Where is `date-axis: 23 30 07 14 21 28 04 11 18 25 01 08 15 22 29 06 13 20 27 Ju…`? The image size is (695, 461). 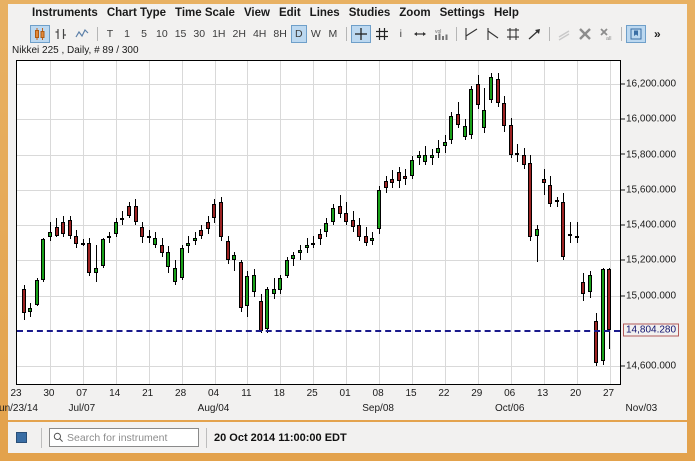 date-axis: 23 30 07 14 21 28 04 11 18 25 01 08 15 22 29 06 13 20 27 Ju… is located at coordinates (328, 403).